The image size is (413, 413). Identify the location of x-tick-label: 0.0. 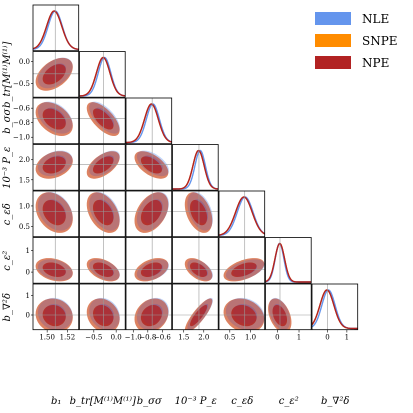
(116, 338).